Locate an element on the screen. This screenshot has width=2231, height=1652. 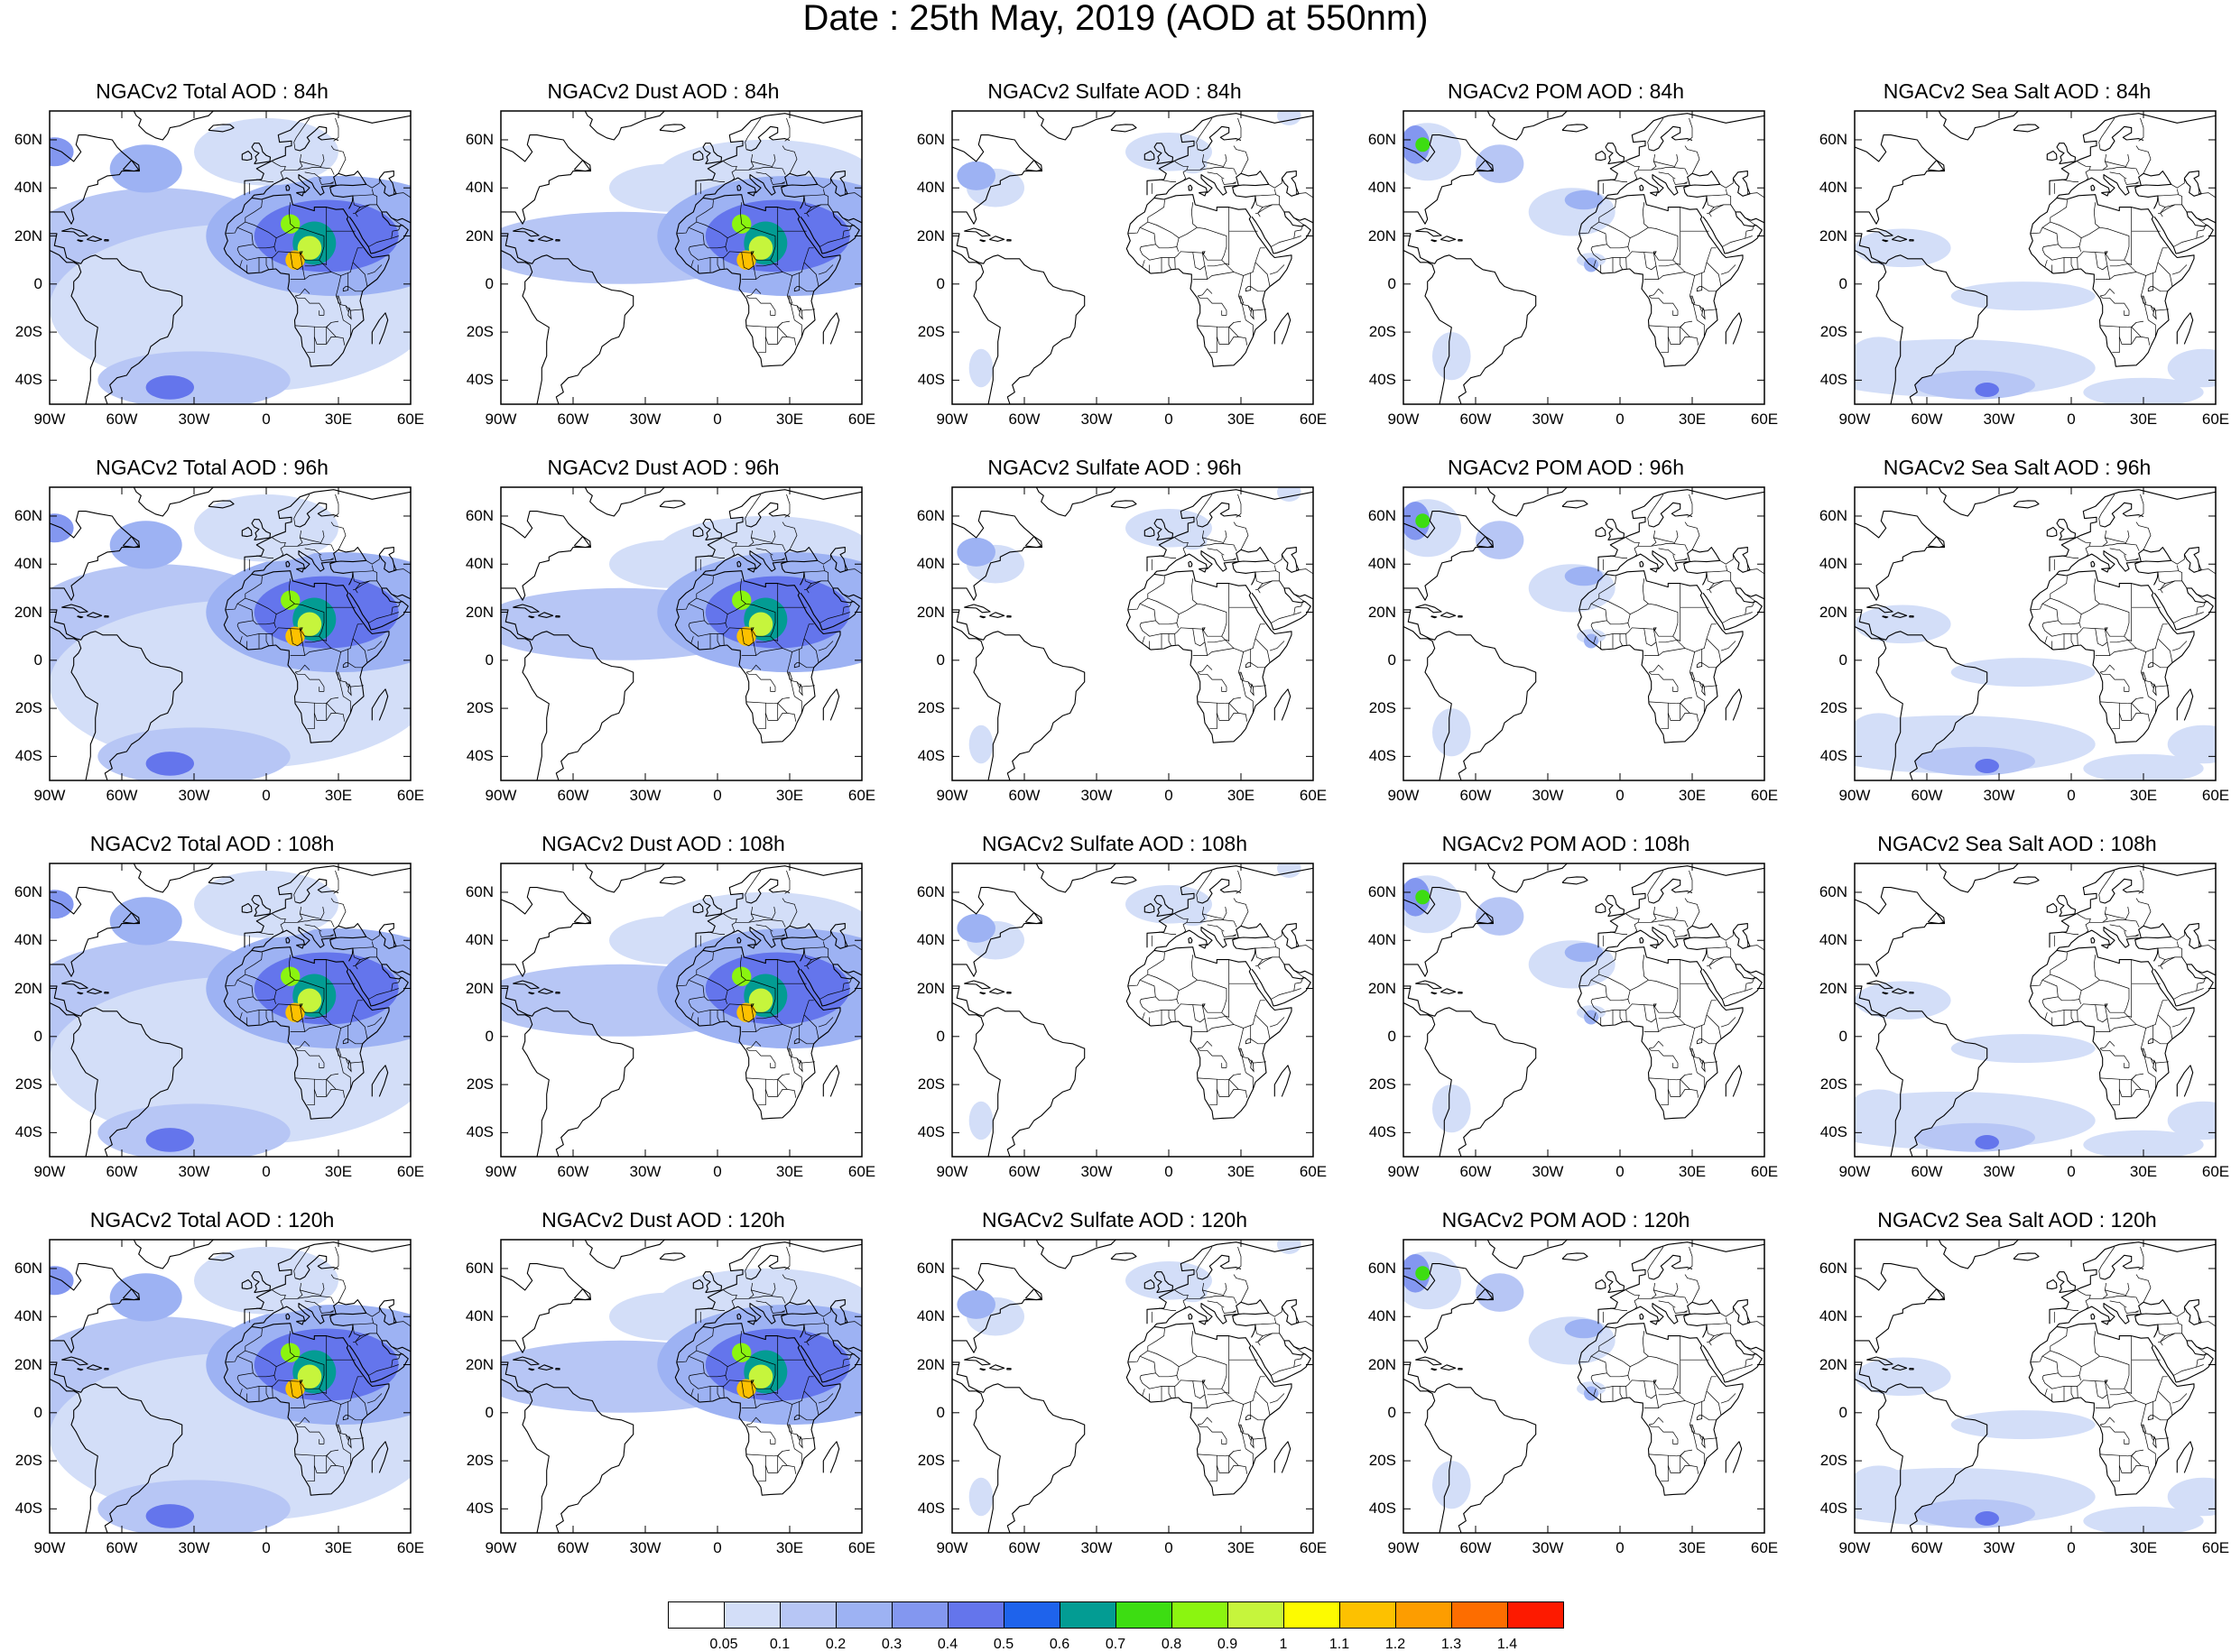
lon-tick-label: 60E is located at coordinates (861, 1547).